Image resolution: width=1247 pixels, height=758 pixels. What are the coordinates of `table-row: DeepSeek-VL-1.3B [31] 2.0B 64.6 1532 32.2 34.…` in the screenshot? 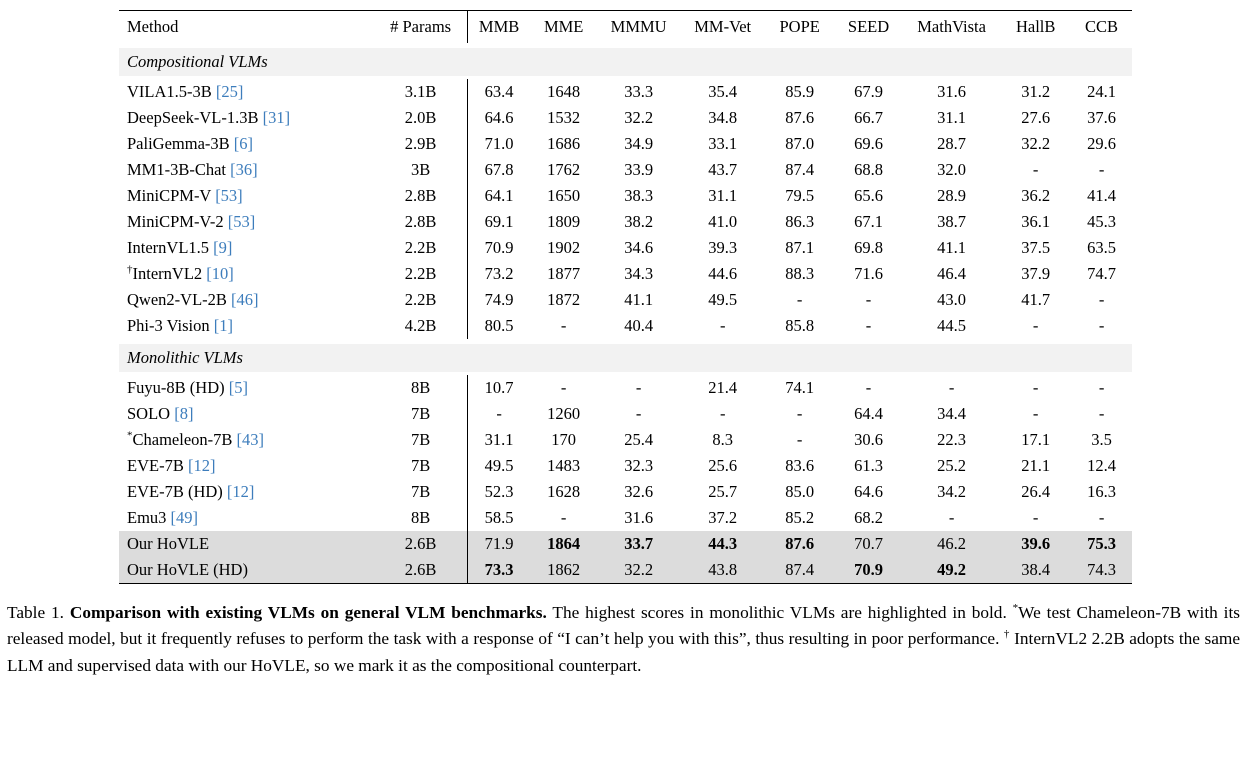 It's located at (625, 118).